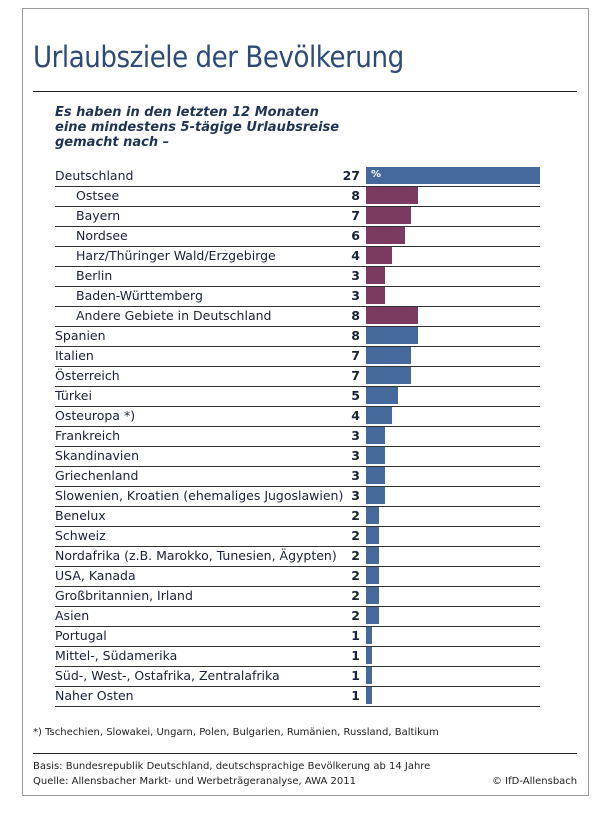  I want to click on bar-row: Naher Osten 1, so click(297, 696).